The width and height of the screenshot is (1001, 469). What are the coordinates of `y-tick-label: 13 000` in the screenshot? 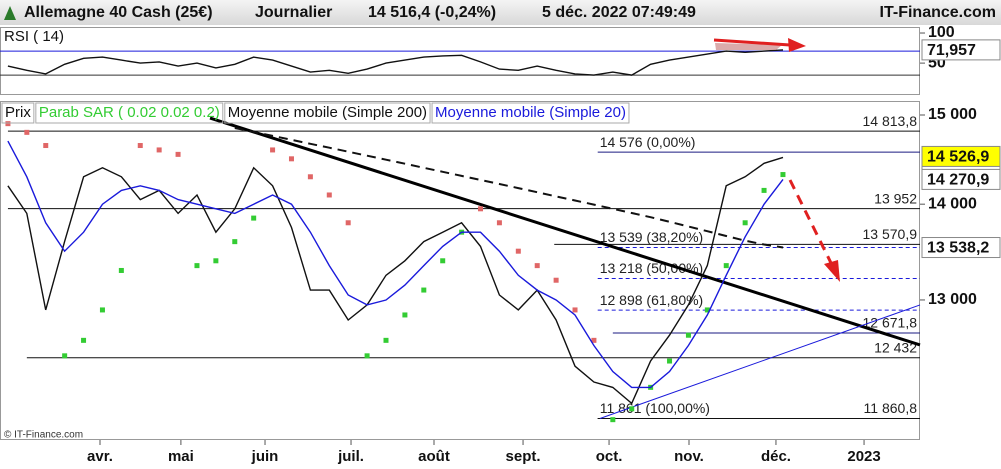 It's located at (952, 299).